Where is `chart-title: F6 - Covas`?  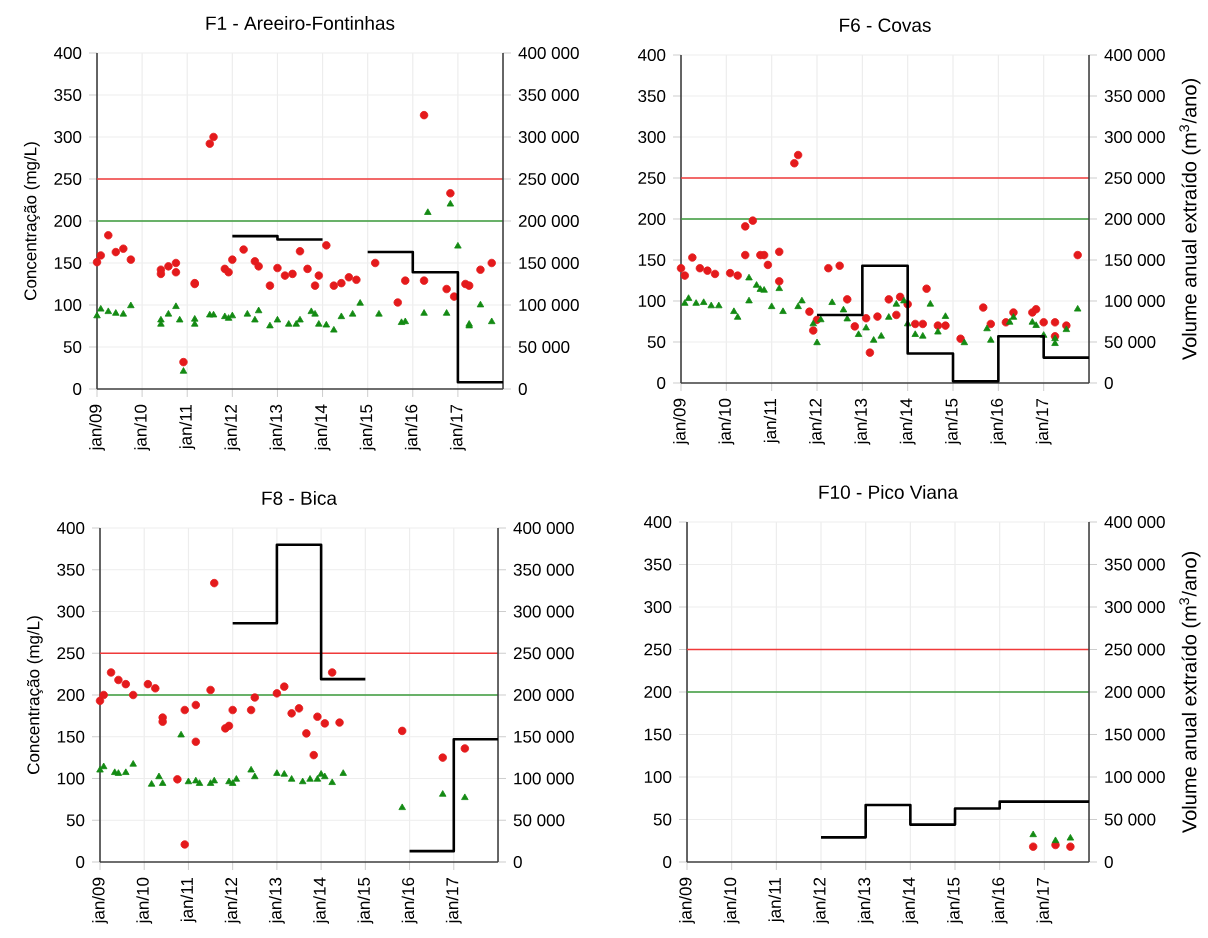
chart-title: F6 - Covas is located at coordinates (885, 25).